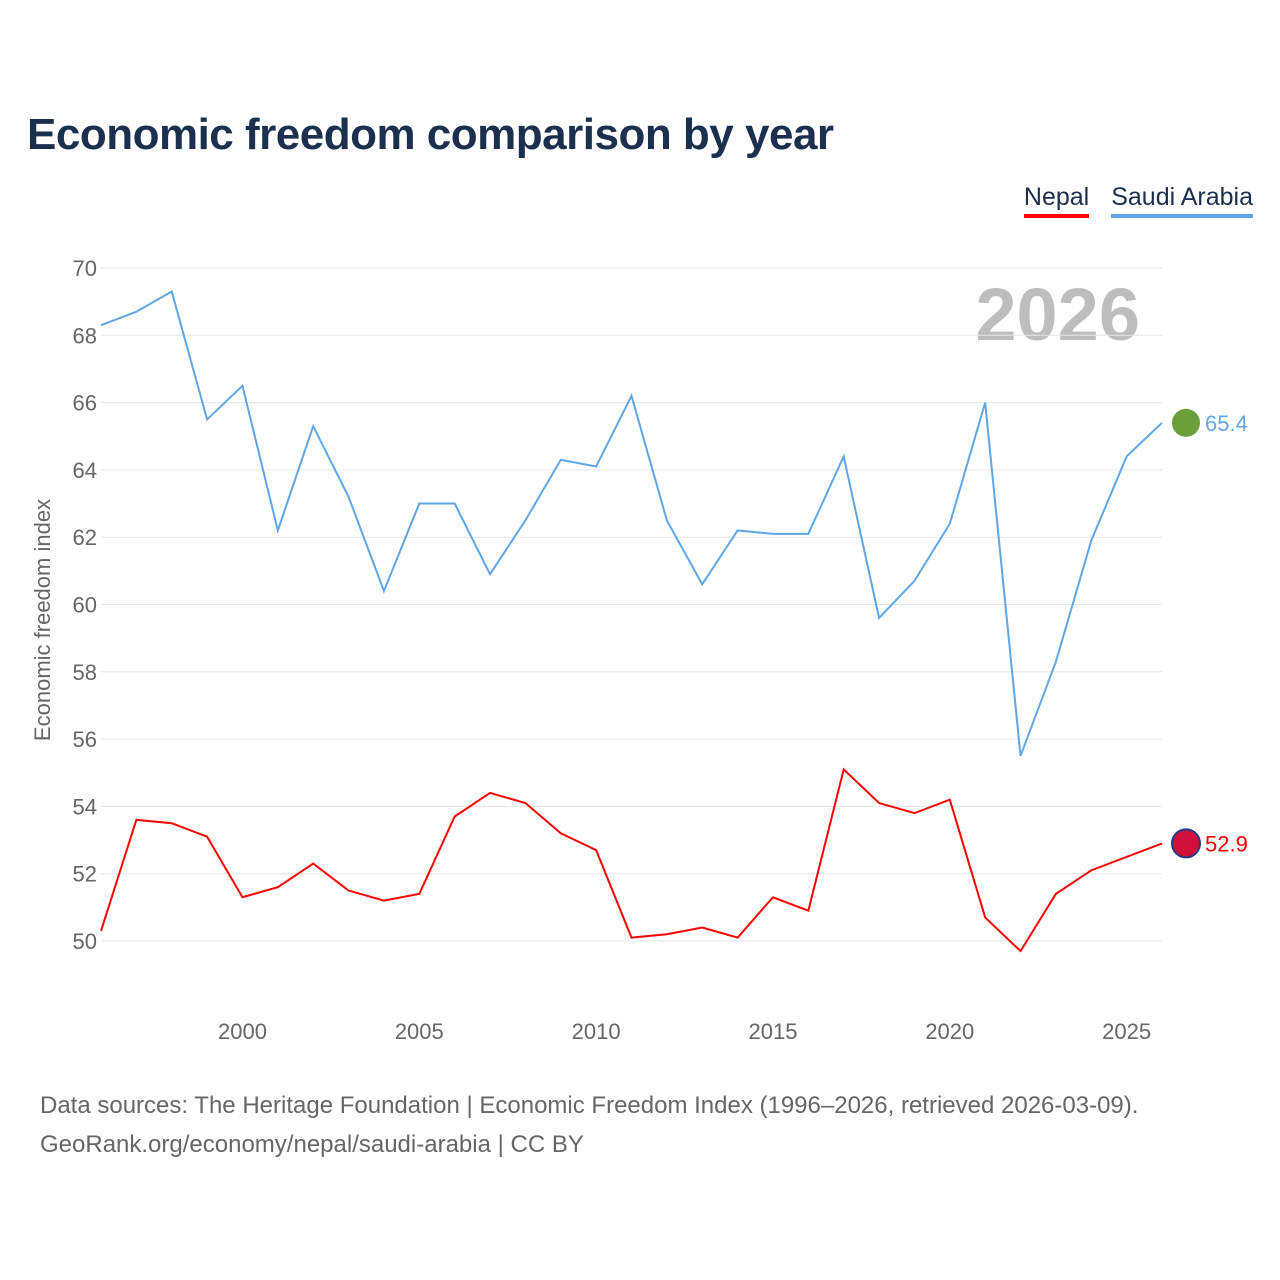  What do you see at coordinates (1126, 1031) in the screenshot?
I see `x-tick-label: 2025` at bounding box center [1126, 1031].